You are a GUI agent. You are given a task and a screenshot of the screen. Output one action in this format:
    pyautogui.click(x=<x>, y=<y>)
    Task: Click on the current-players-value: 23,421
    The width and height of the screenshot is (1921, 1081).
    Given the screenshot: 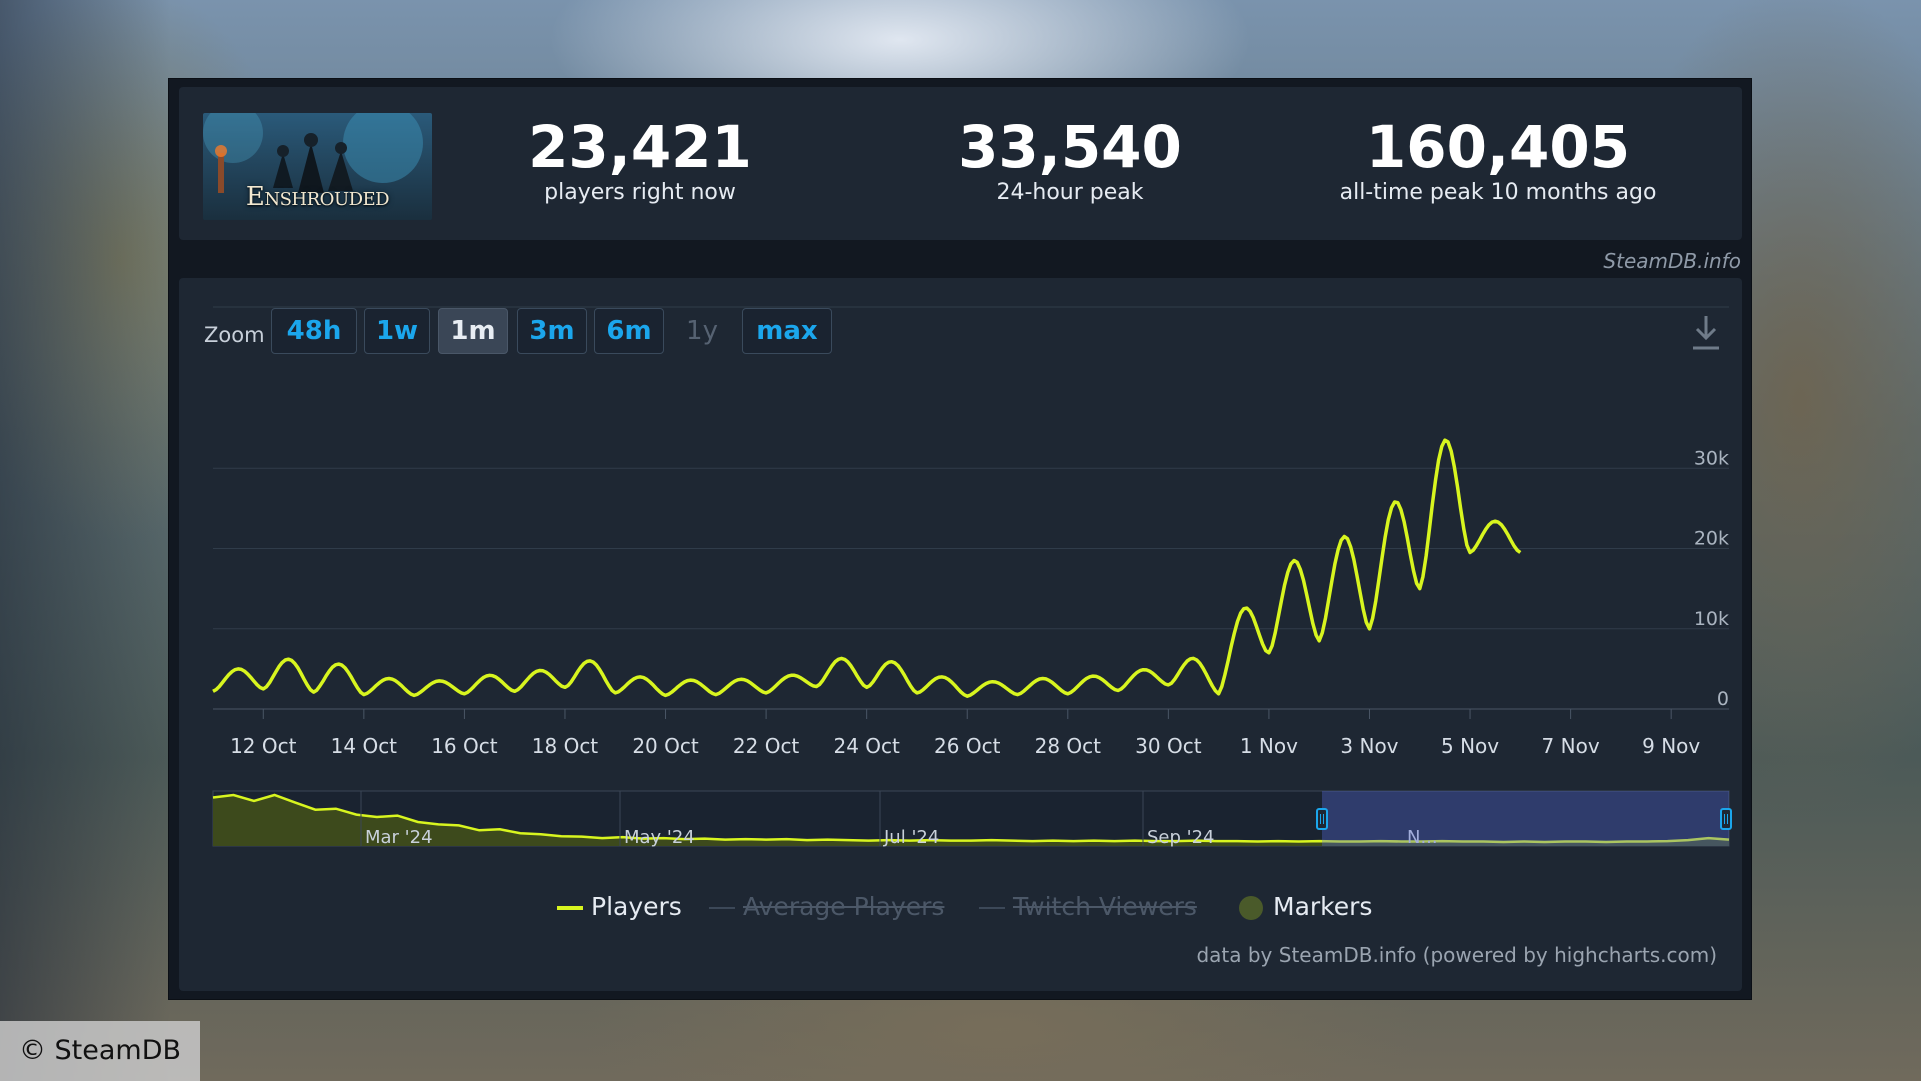 What is the action you would take?
    pyautogui.click(x=640, y=147)
    